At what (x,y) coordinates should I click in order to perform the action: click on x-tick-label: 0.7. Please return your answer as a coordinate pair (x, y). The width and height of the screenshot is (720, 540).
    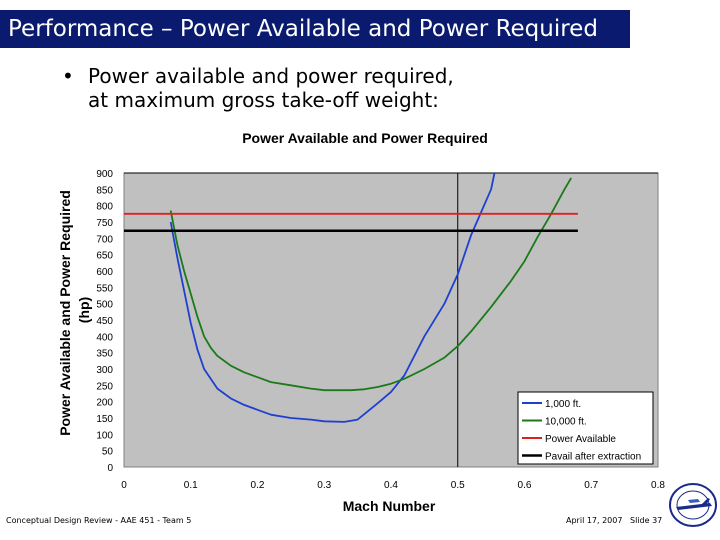
    Looking at the image, I should click on (591, 485).